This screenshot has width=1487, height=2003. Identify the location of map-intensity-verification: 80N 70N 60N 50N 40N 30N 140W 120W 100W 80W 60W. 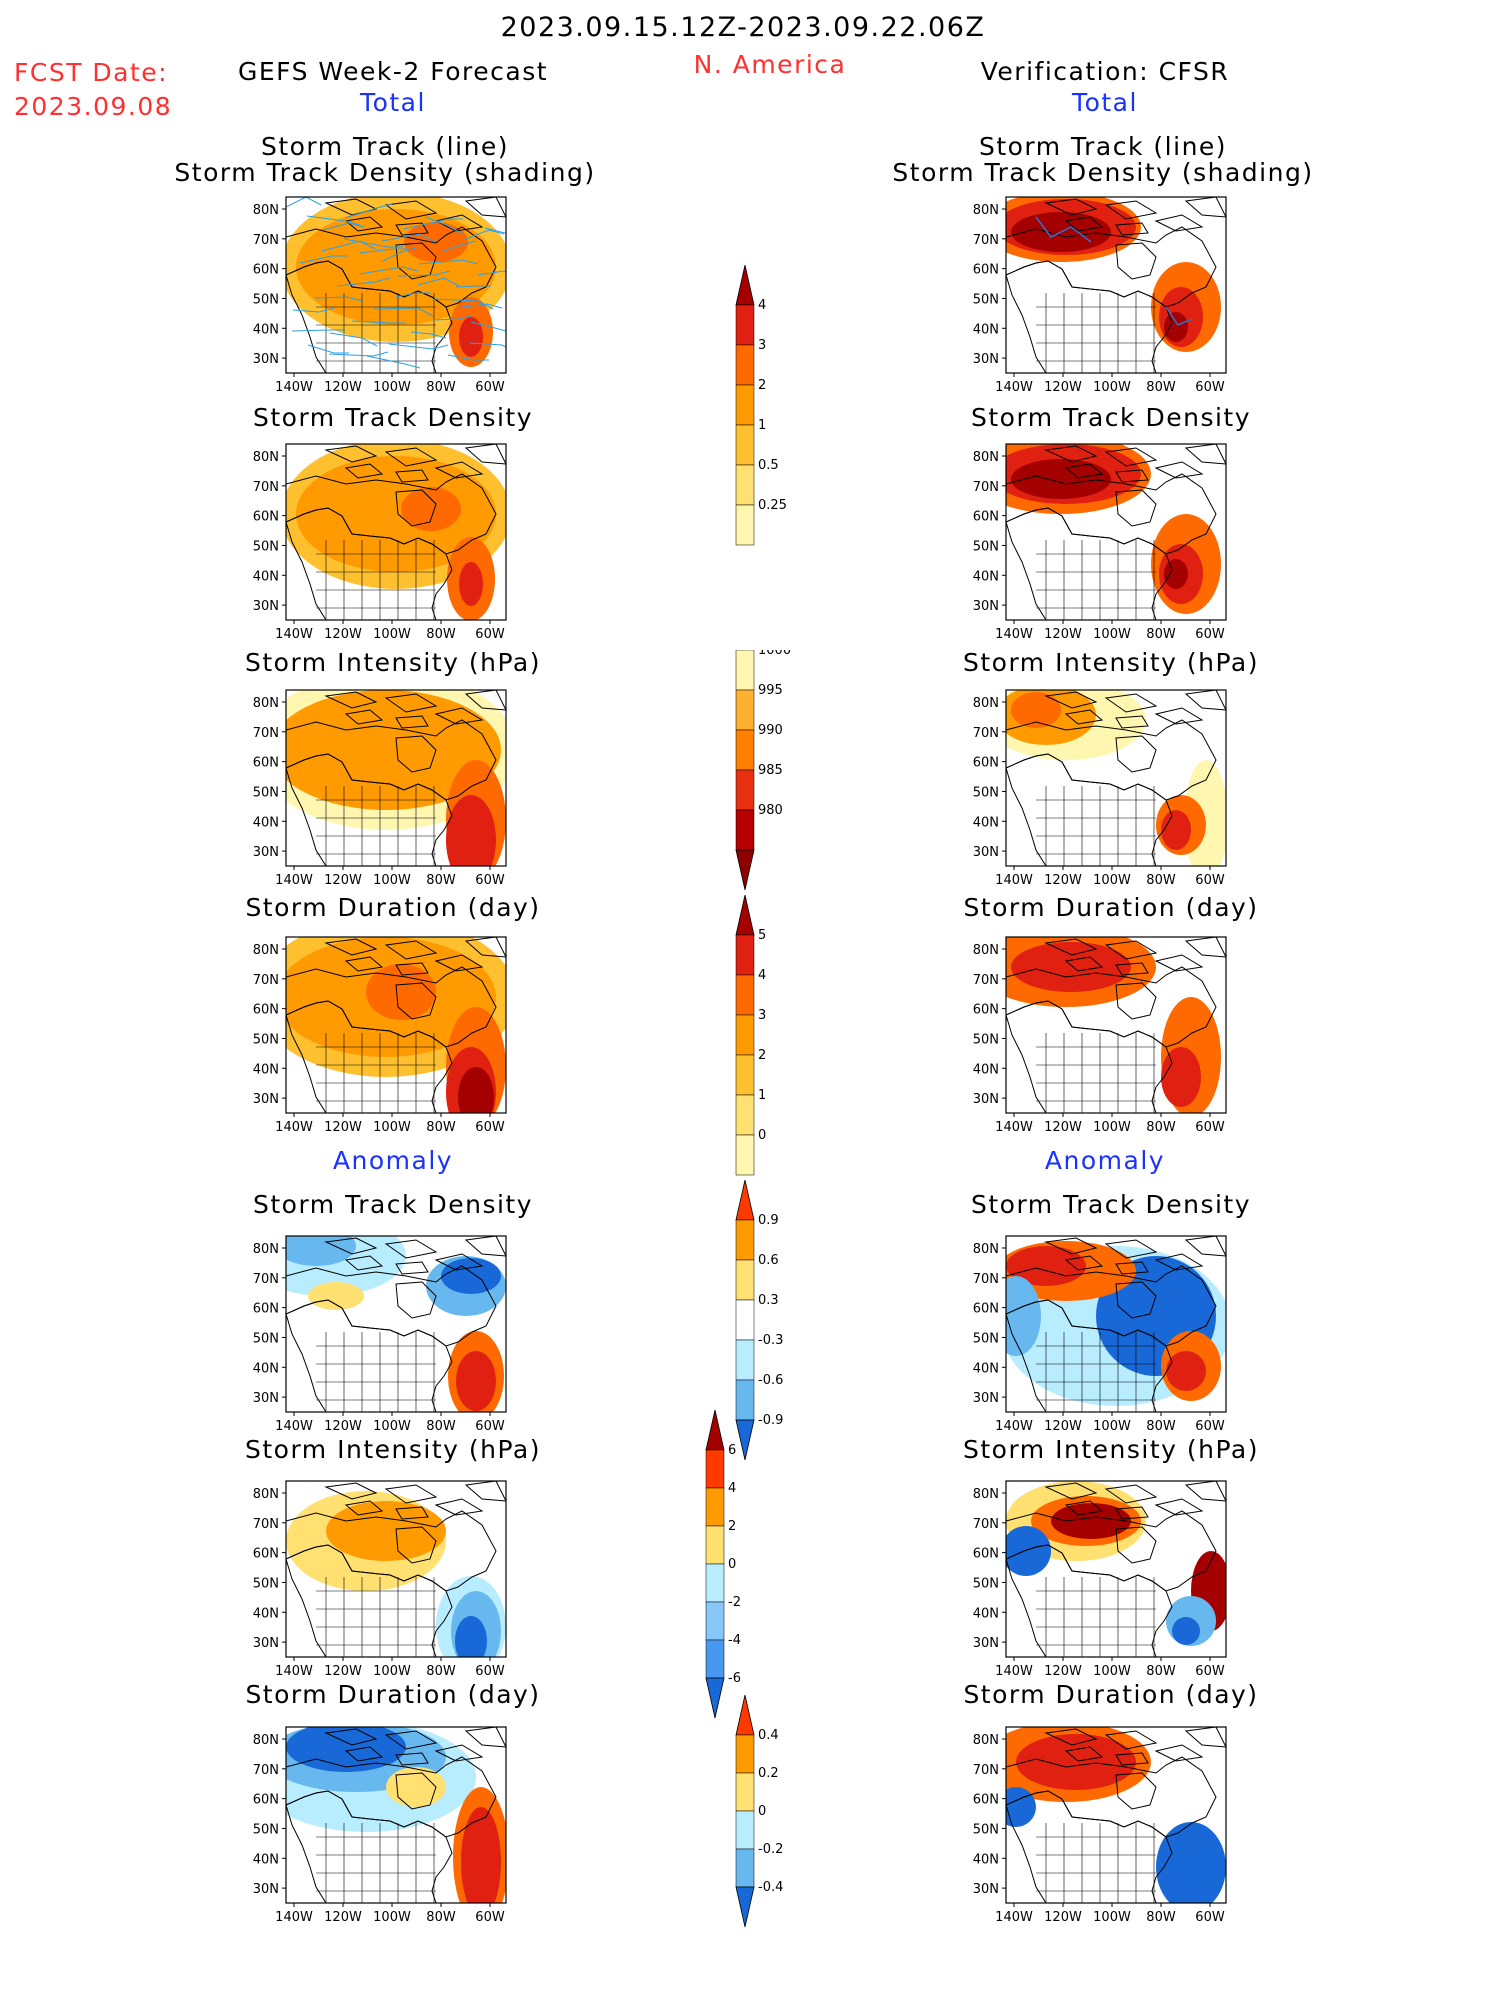
(1100, 788).